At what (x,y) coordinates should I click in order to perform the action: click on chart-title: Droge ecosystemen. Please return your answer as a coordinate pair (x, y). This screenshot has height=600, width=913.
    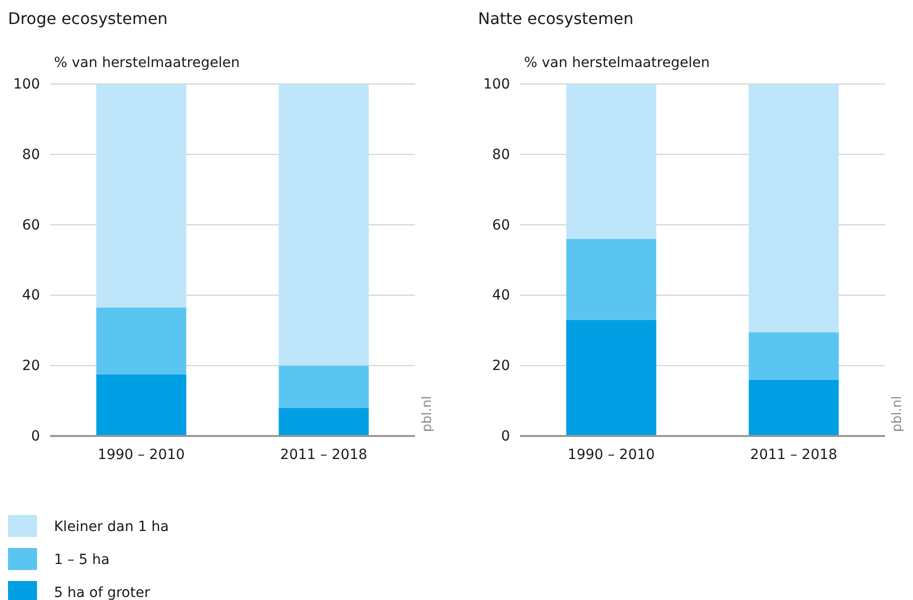
    Looking at the image, I should click on (88, 18).